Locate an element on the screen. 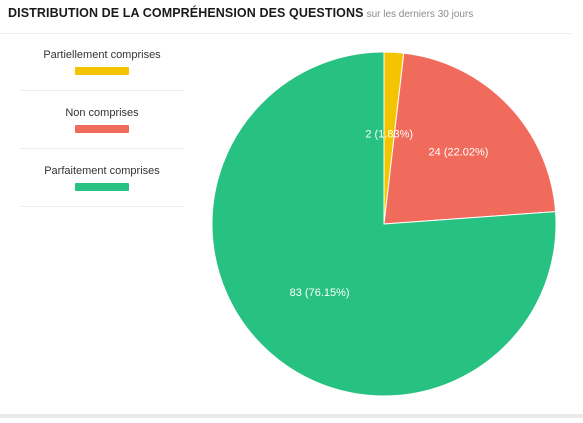 This screenshot has height=423, width=583. legend-item-partiellement: Partiellement comprises is located at coordinates (102, 62).